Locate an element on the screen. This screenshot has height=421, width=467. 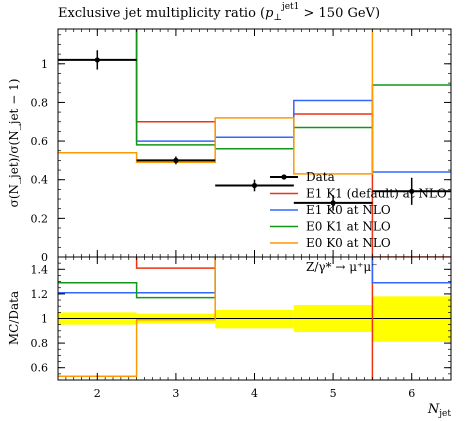
y-tick-label: 0 is located at coordinates (44, 257).